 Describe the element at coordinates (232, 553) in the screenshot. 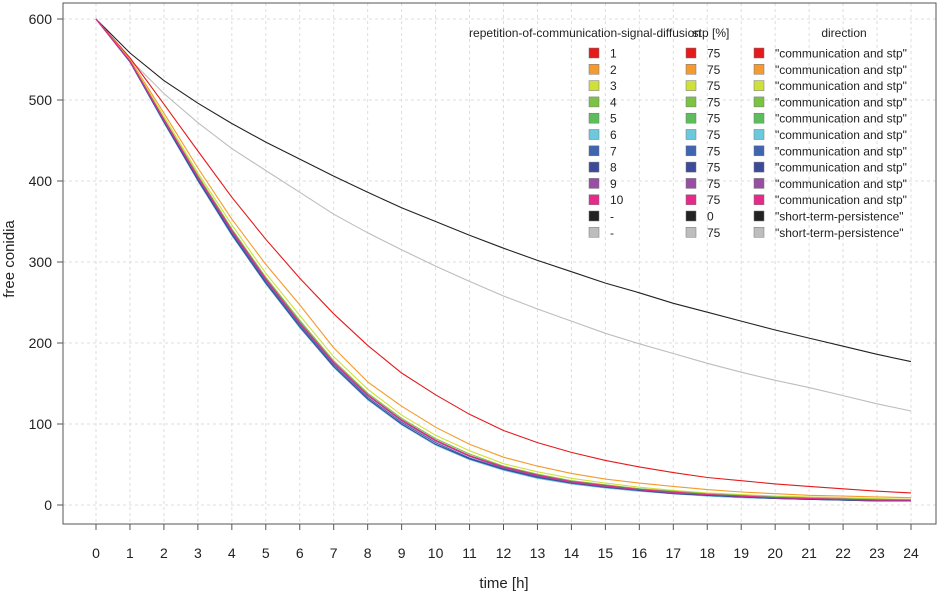

I see `x-tick-label: 4` at that location.